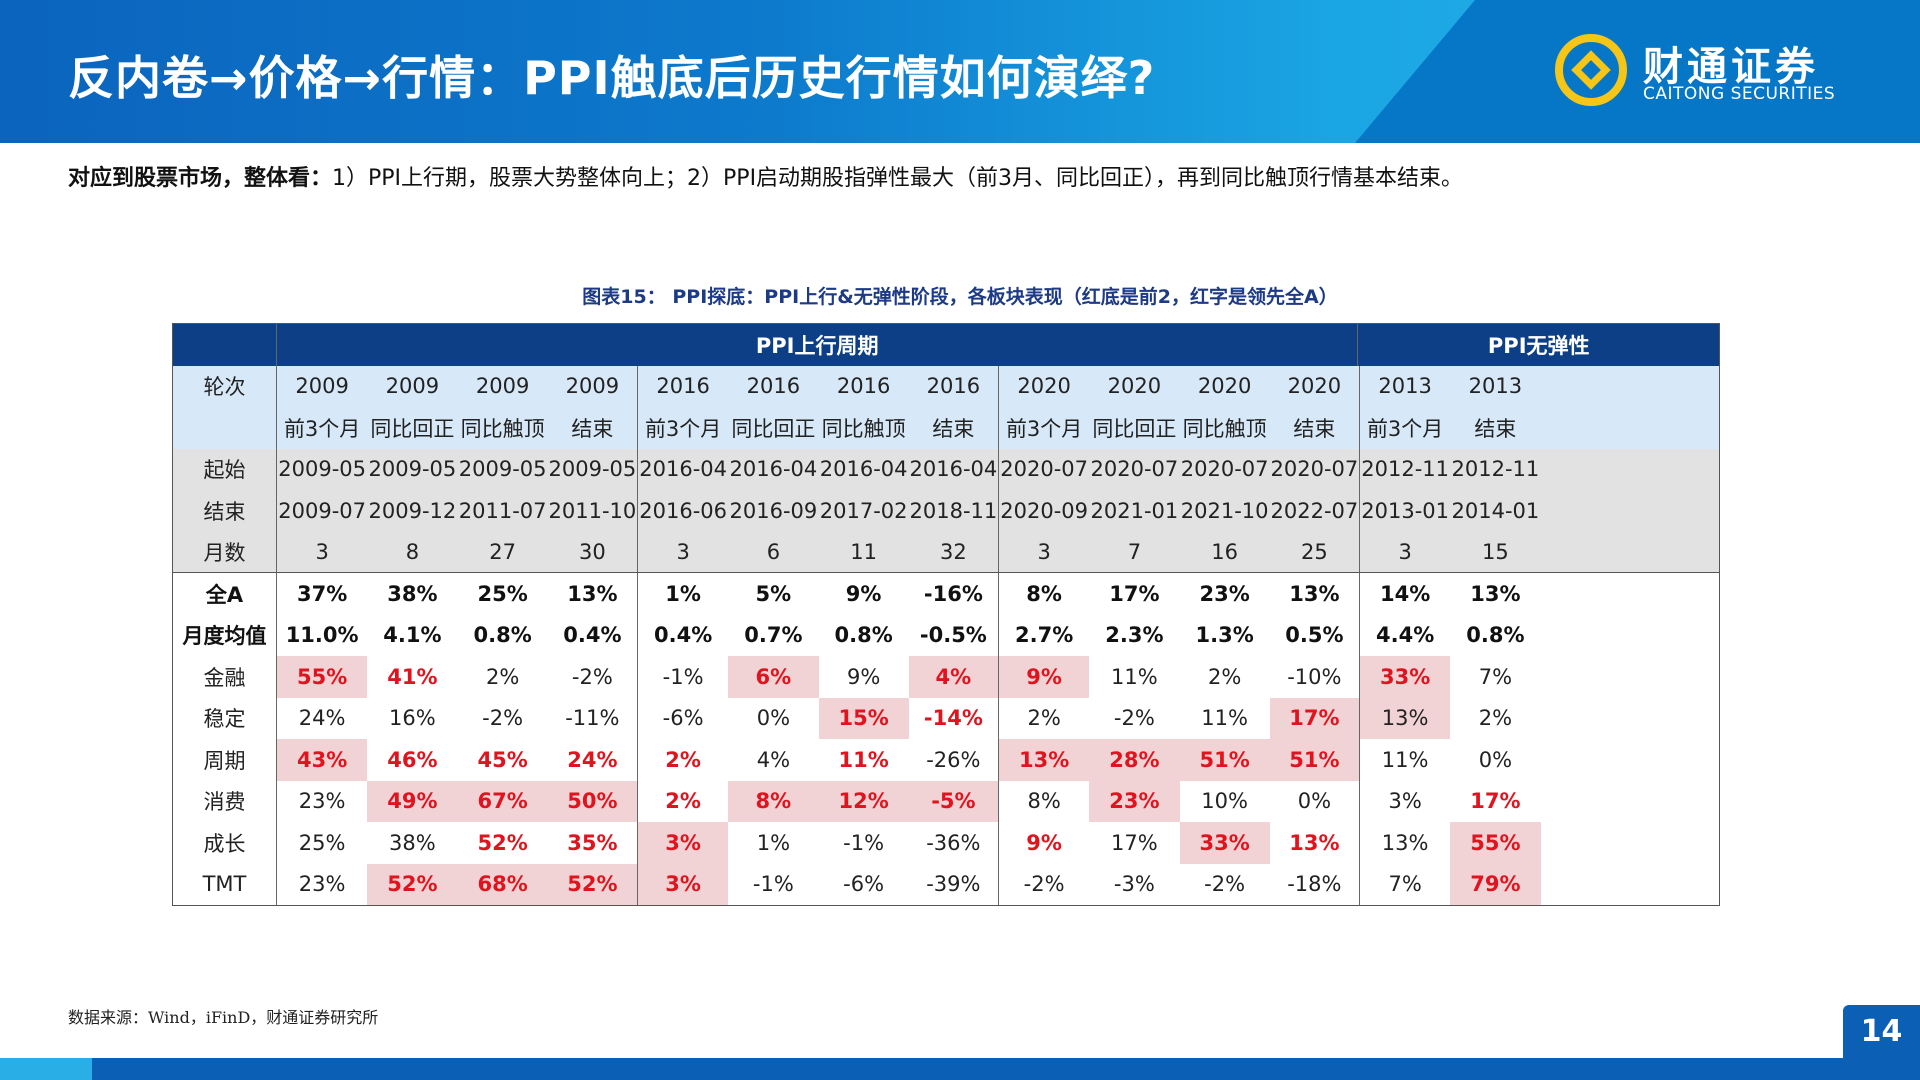 Image resolution: width=1920 pixels, height=1080 pixels. I want to click on table-cell: 1%, so click(683, 593).